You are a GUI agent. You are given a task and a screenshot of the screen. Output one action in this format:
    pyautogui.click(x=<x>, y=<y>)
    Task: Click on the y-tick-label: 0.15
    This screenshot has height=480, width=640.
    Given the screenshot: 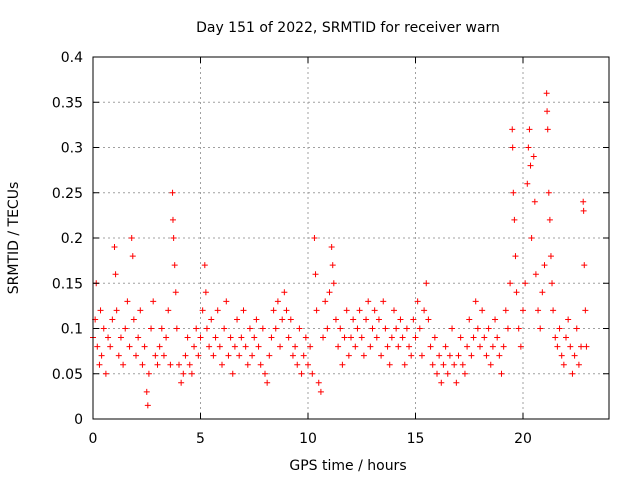 What is the action you would take?
    pyautogui.click(x=67, y=284)
    